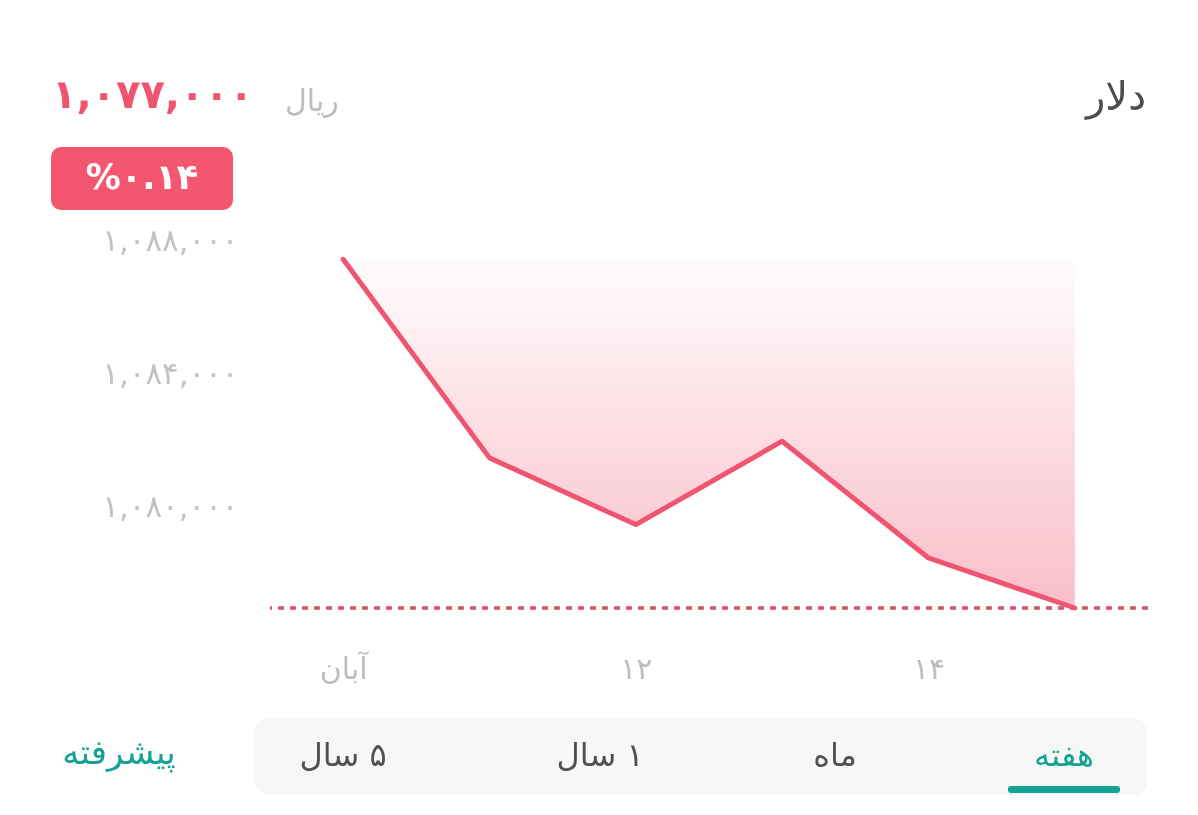 This screenshot has width=1198, height=815. I want to click on chart-subtitle: ۱,۰۷۷,۰۰۰, so click(153, 94).